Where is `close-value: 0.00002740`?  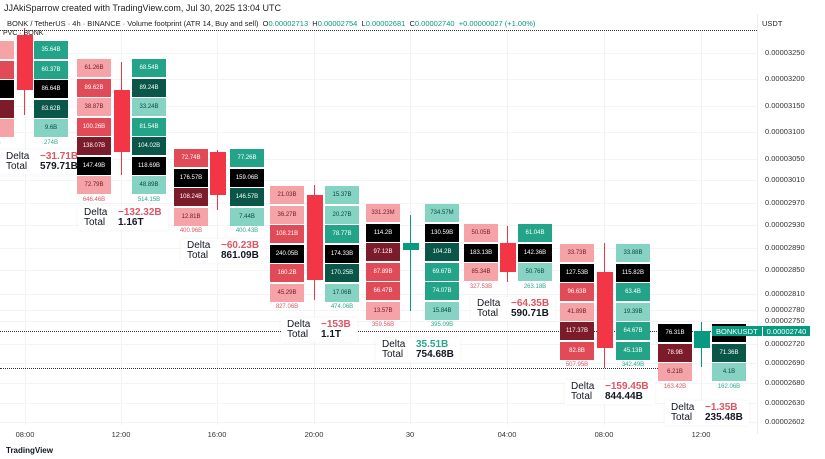 close-value: 0.00002740 is located at coordinates (434, 23).